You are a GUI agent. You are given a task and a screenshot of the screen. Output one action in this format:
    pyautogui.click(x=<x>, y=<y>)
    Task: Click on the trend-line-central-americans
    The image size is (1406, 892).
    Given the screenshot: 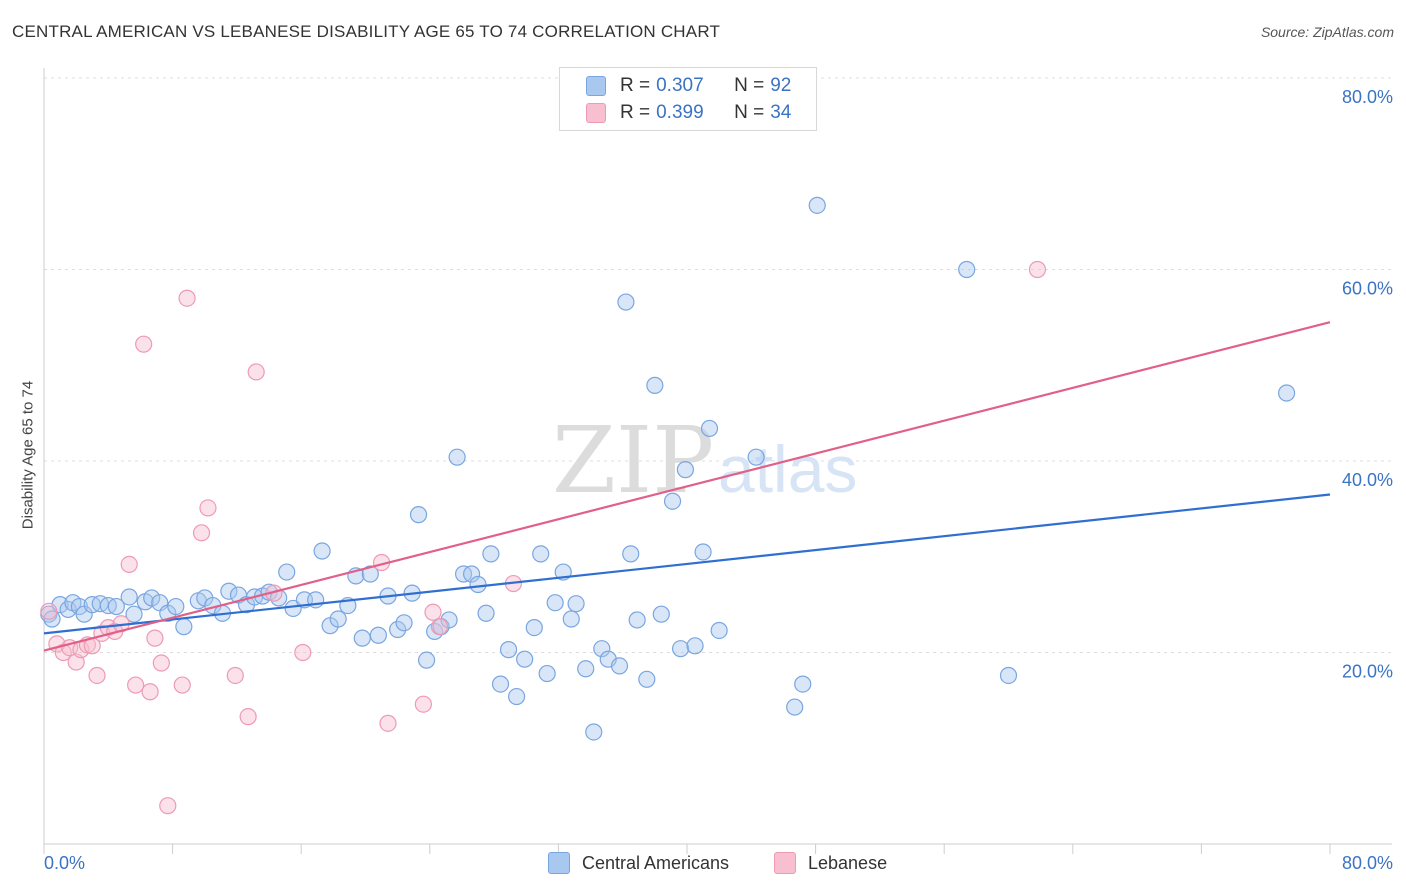 What is the action you would take?
    pyautogui.click(x=687, y=564)
    